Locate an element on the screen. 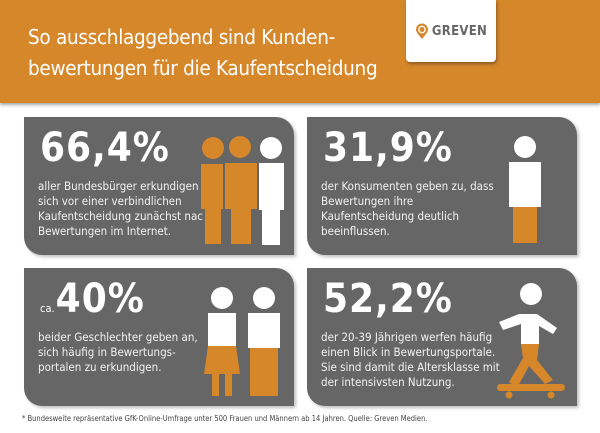  location-pin-icon is located at coordinates (421, 31).